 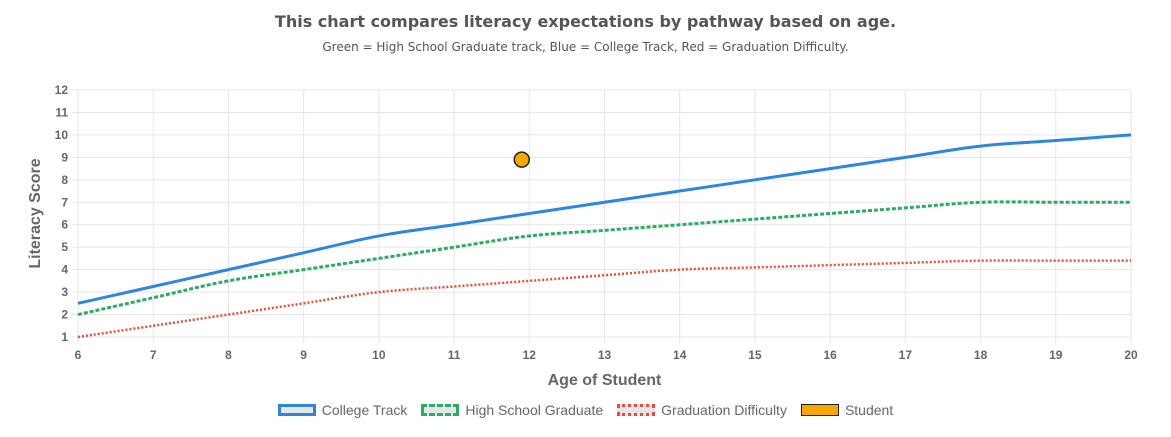 I want to click on y-tick-label: 2, so click(x=64, y=315).